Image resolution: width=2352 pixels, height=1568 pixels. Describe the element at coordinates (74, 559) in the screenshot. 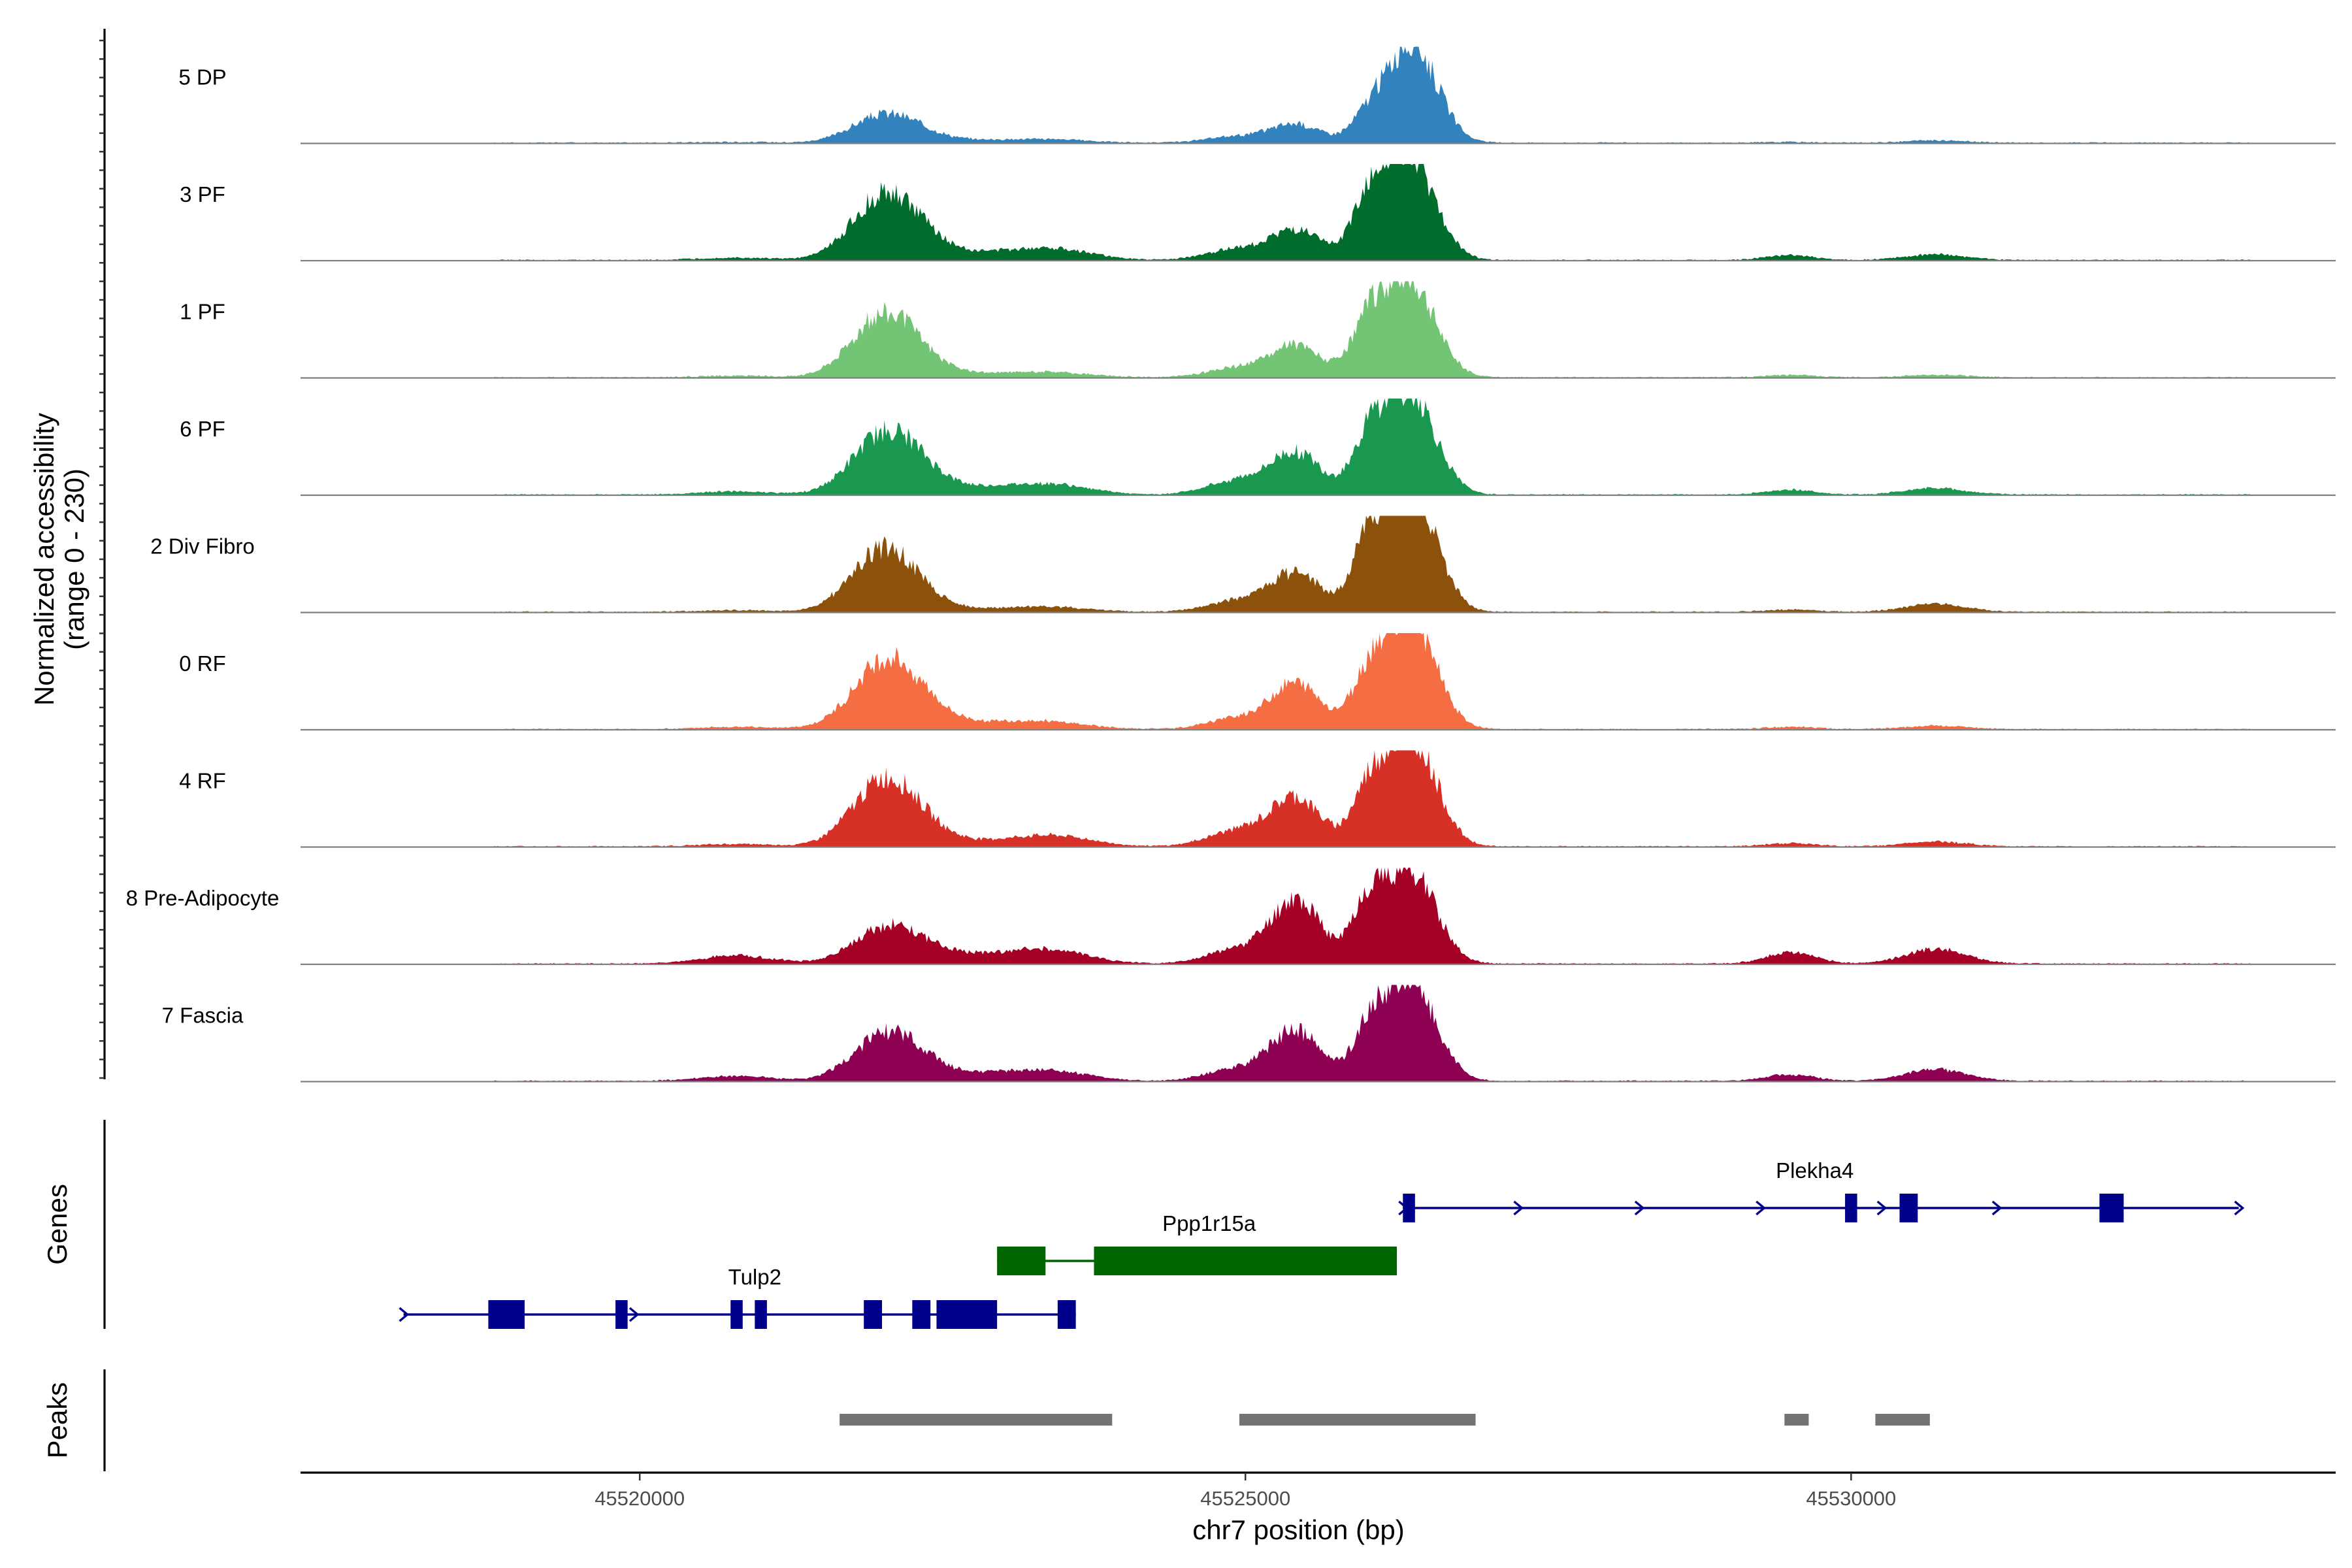

I see `y-axis-title-line2: (range 0 - 230)` at that location.